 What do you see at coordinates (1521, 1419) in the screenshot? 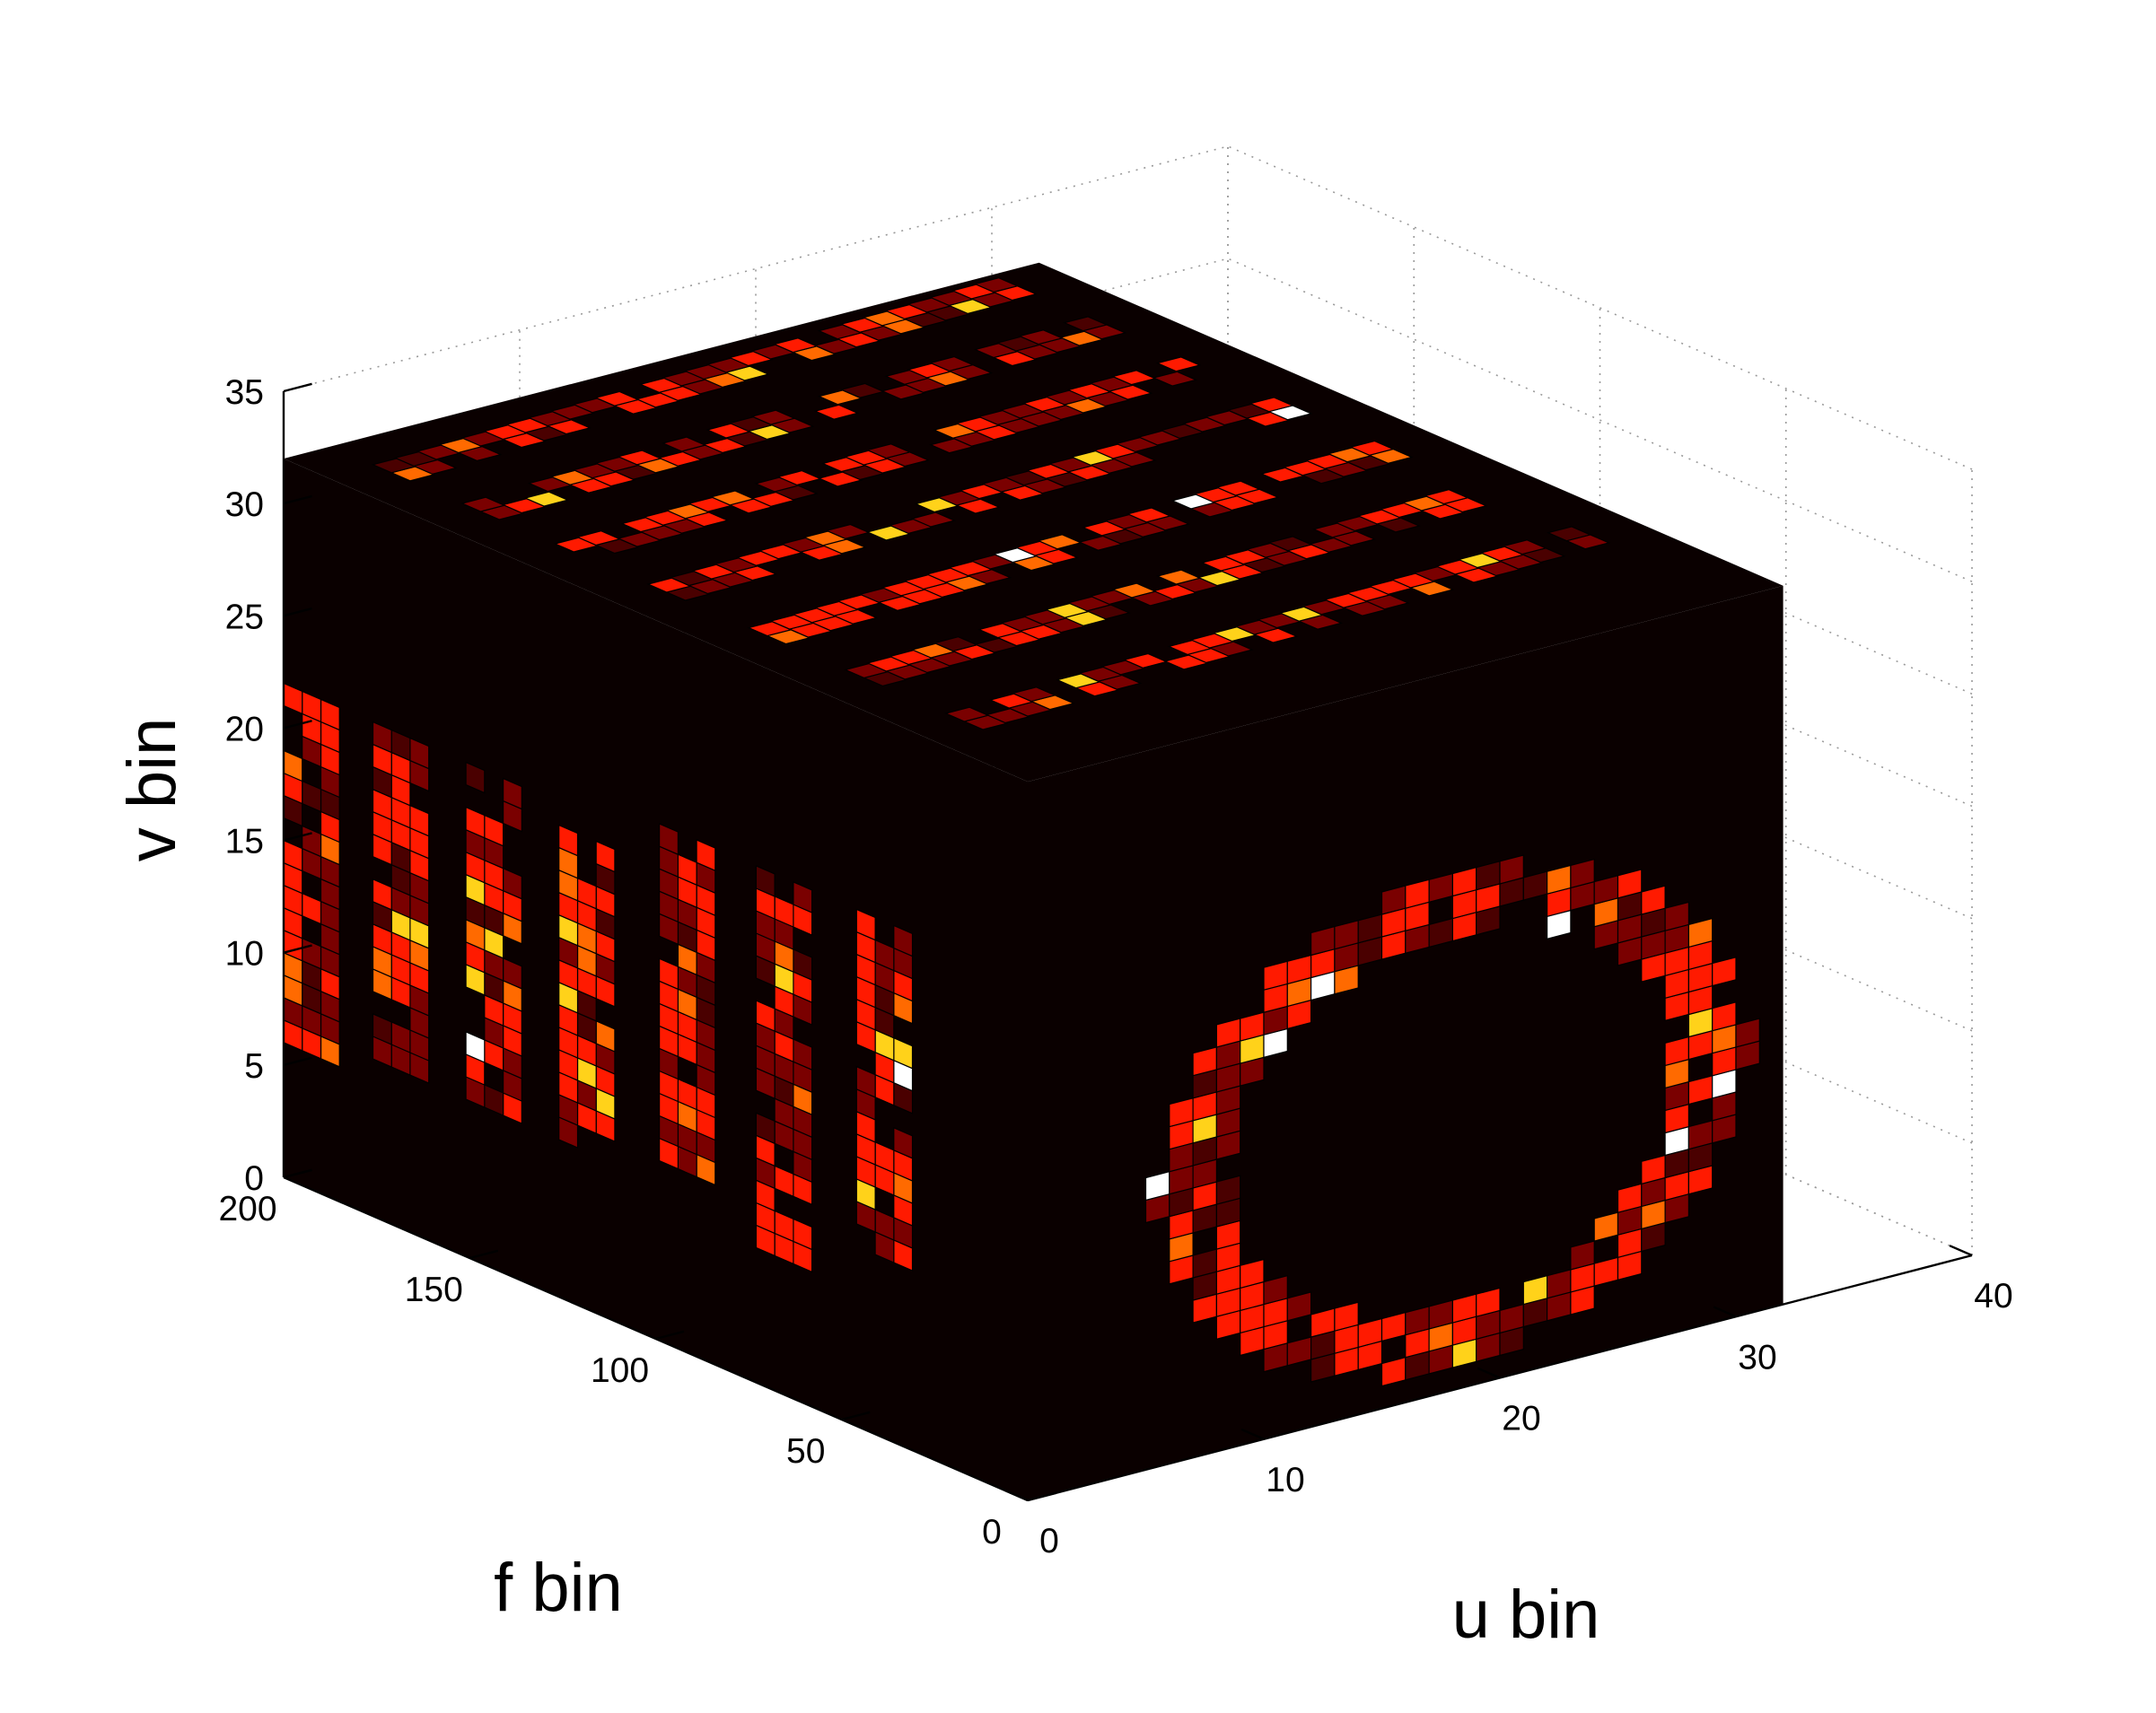
I see `x-tick-label: 20` at bounding box center [1521, 1419].